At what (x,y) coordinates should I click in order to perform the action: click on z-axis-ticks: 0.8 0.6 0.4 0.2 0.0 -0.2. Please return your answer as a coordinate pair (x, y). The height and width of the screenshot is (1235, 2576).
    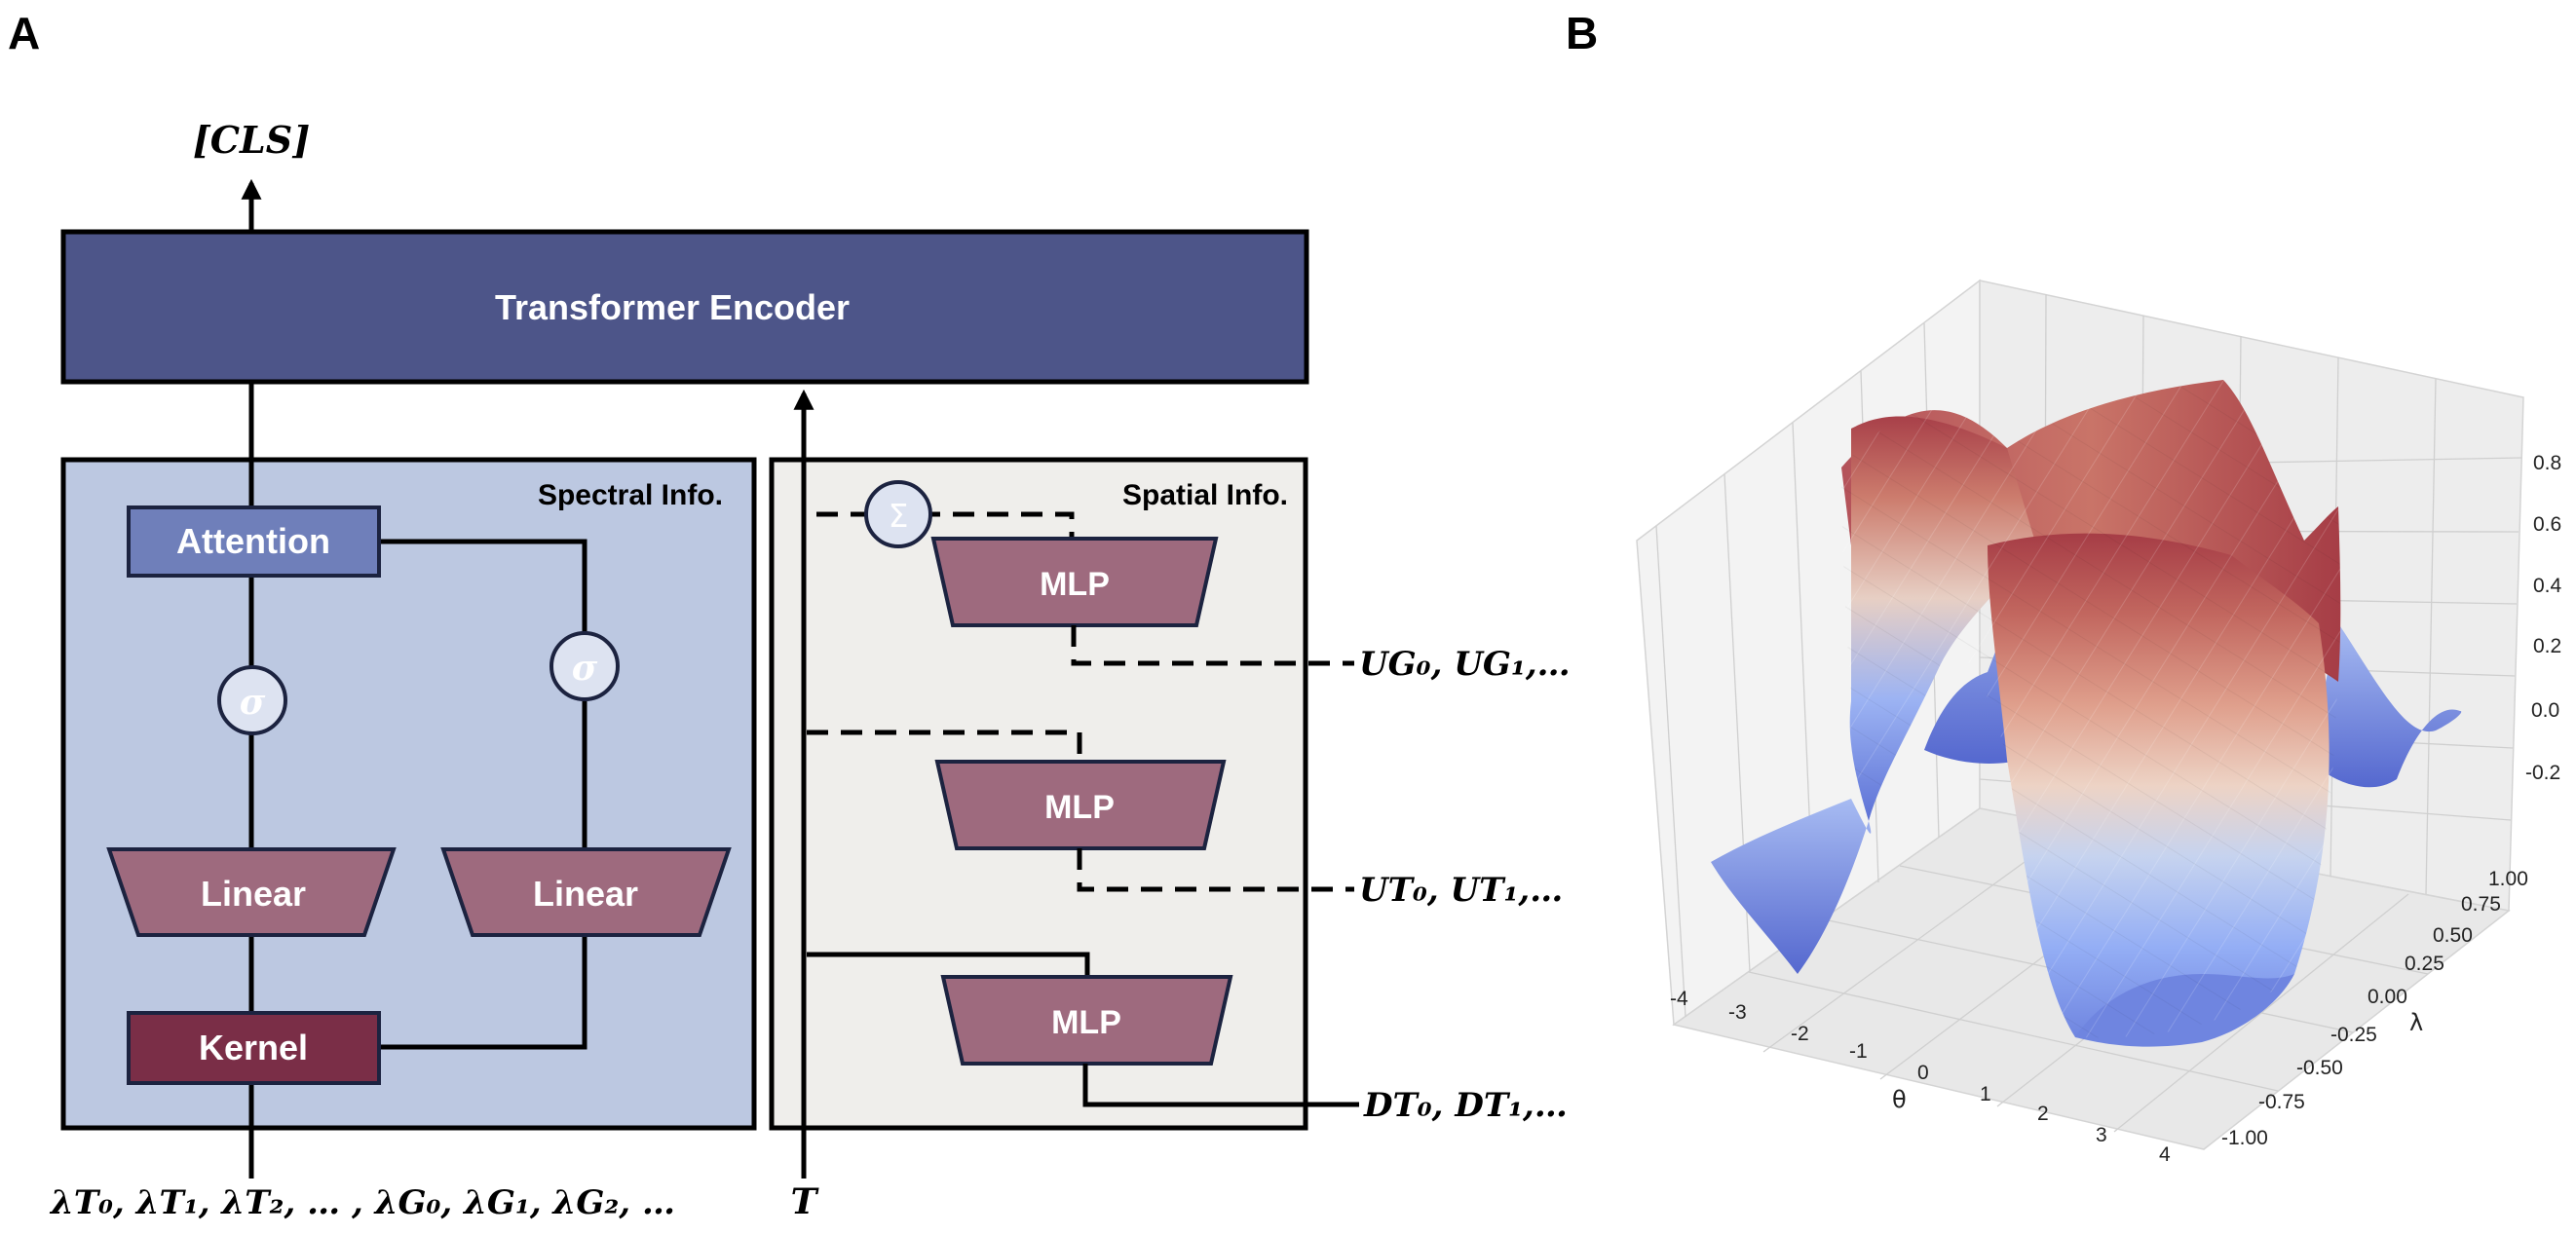
    Looking at the image, I should click on (2543, 618).